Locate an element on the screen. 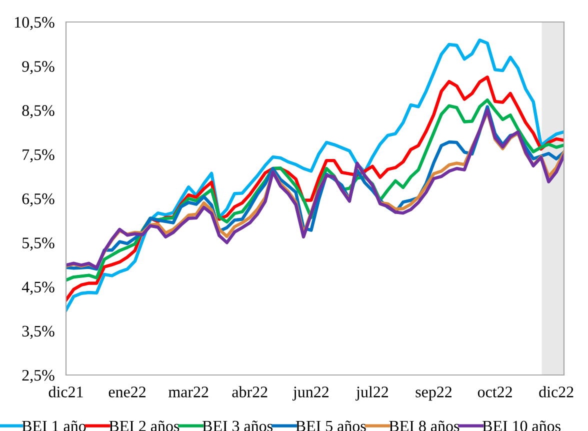  x-tick-label: dic21 is located at coordinates (65, 392).